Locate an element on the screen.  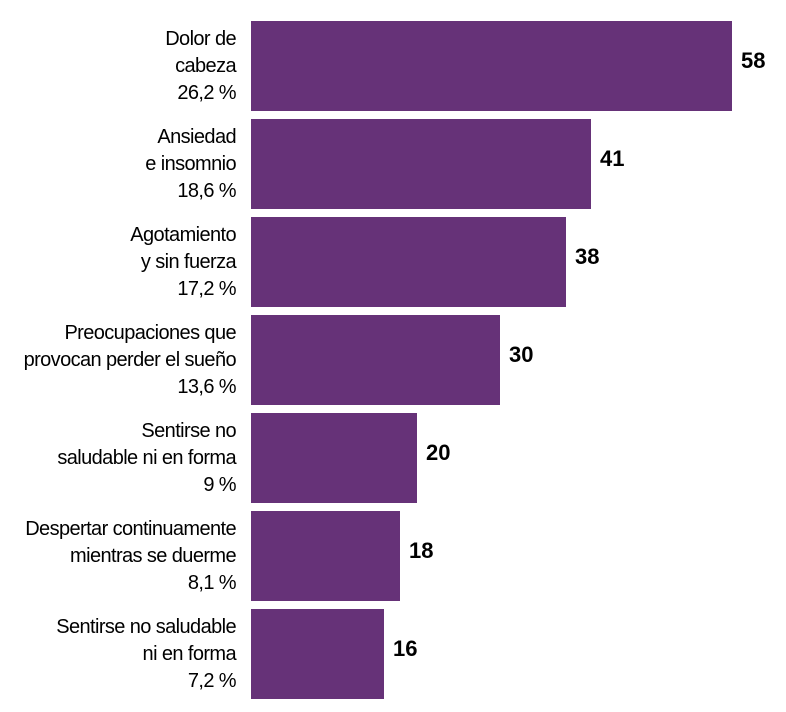
category-label-line: saludable ni en forma is located at coordinates (146, 458).